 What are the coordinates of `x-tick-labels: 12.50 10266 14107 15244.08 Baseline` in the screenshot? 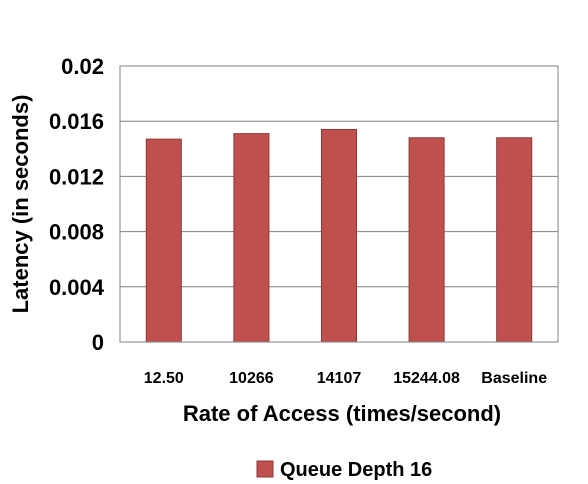 It's located at (345, 378).